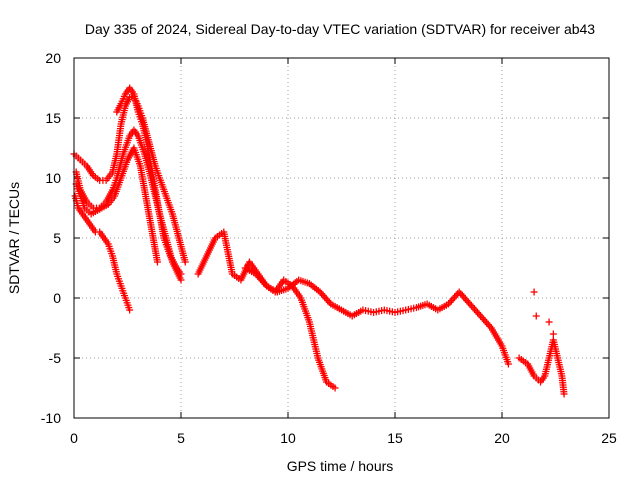 The height and width of the screenshot is (485, 640). I want to click on y-tick-label: 10, so click(53, 178).